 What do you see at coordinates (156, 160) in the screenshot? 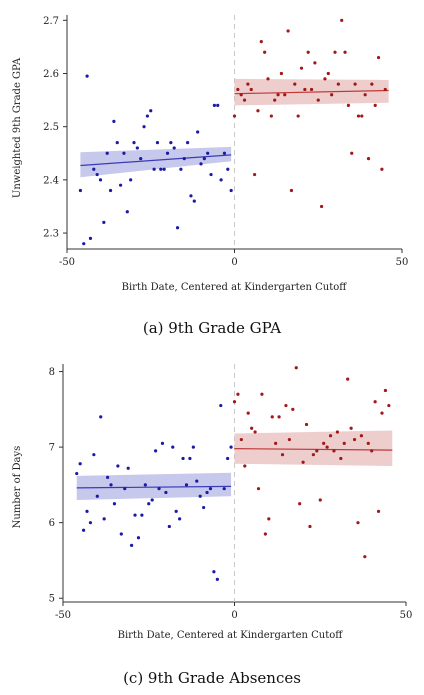
I see `fit-line-left` at bounding box center [156, 160].